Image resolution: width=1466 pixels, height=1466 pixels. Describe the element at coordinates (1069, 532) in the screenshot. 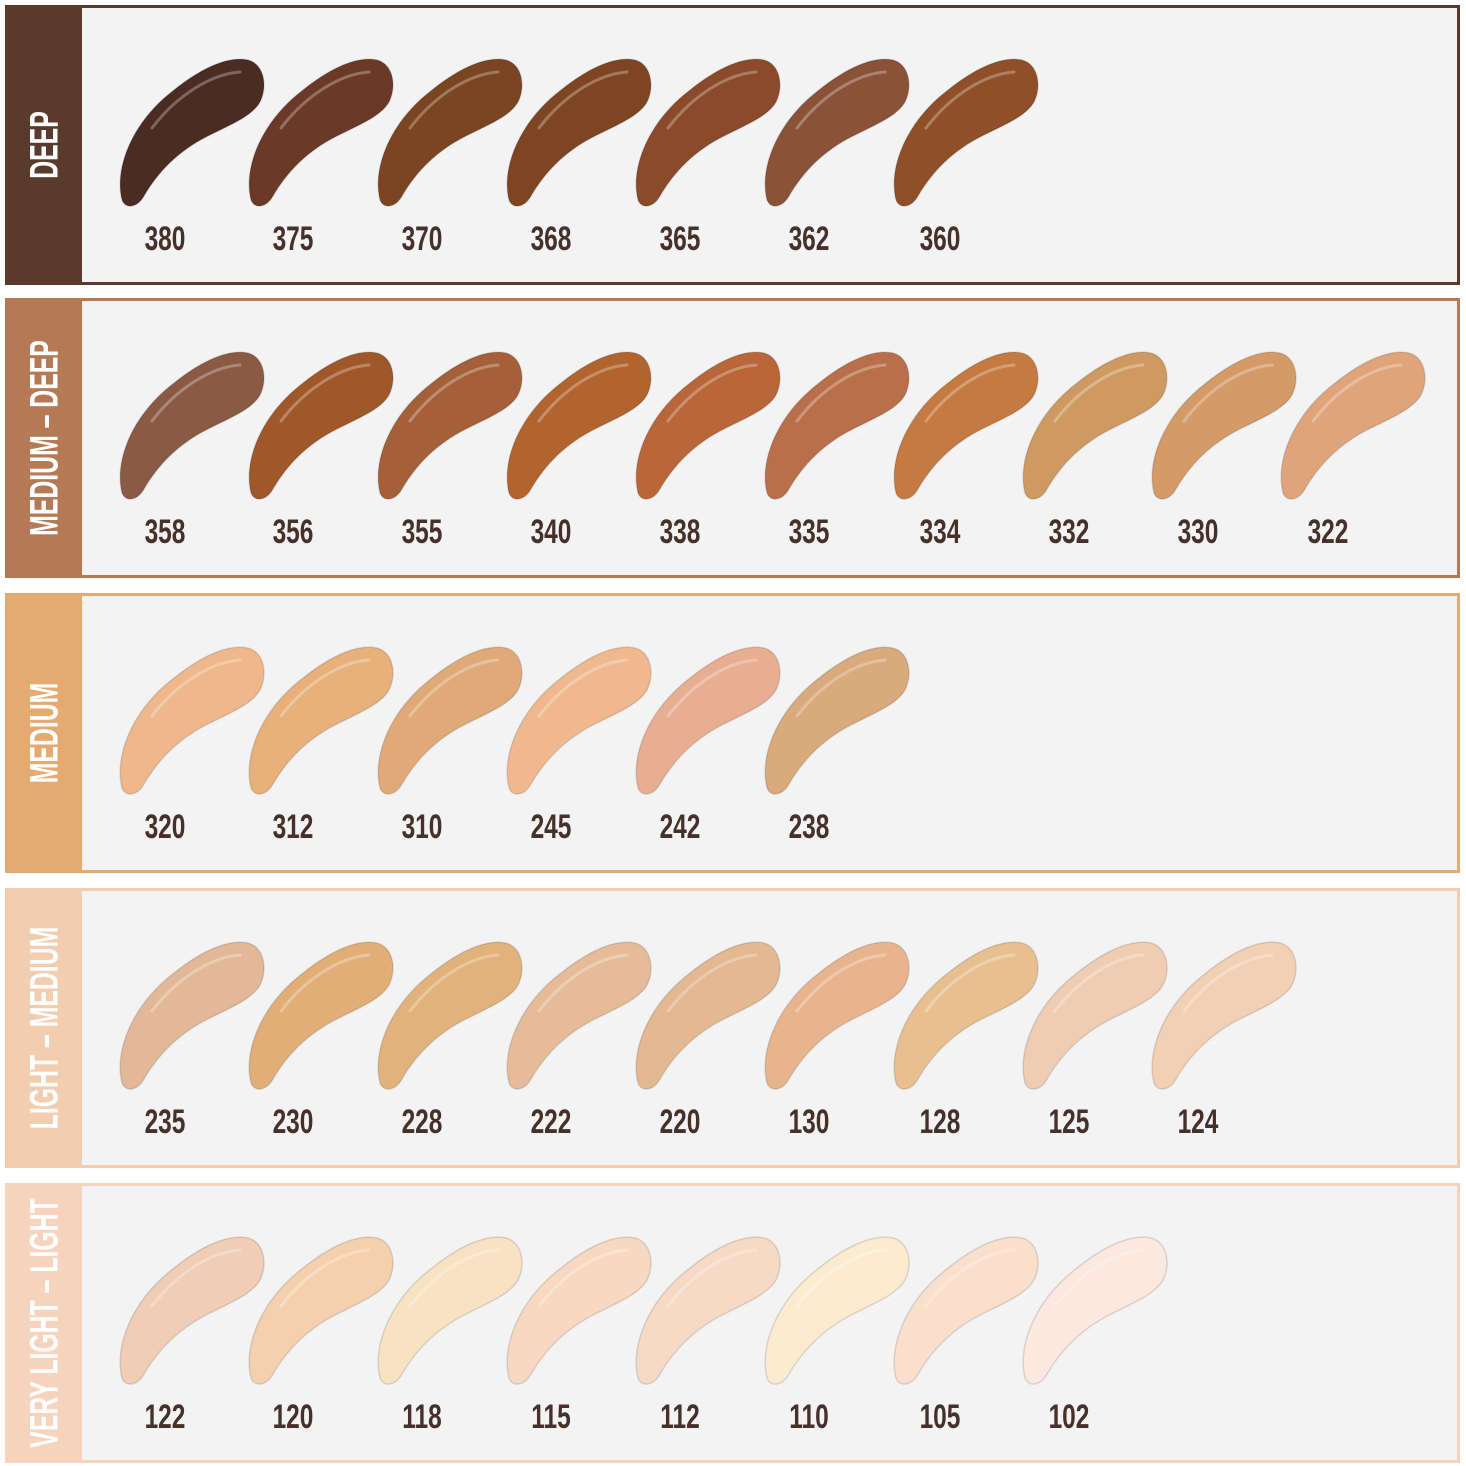

I see `shade-number: 332` at that location.